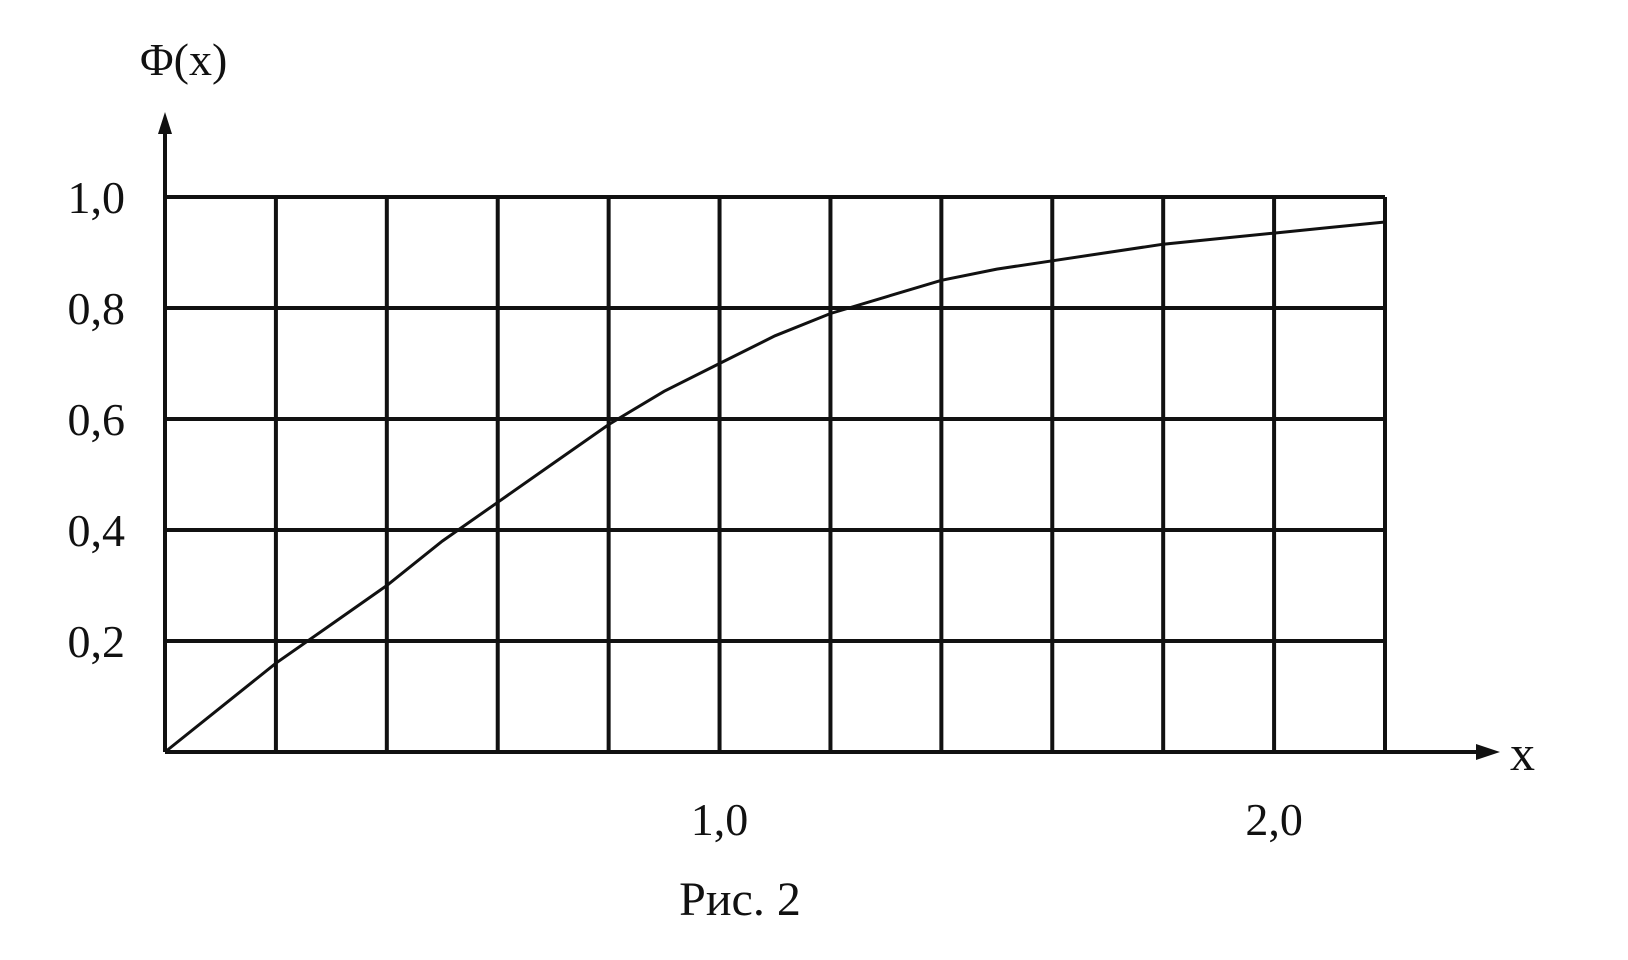  Describe the element at coordinates (183, 59) in the screenshot. I see `y-axis-label: Φ(x)` at that location.